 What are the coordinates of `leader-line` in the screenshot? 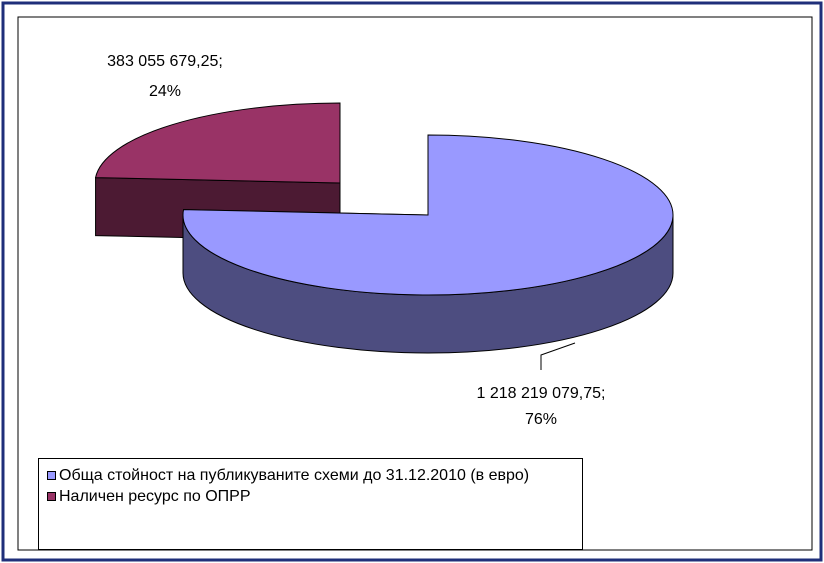 It's located at (558, 356).